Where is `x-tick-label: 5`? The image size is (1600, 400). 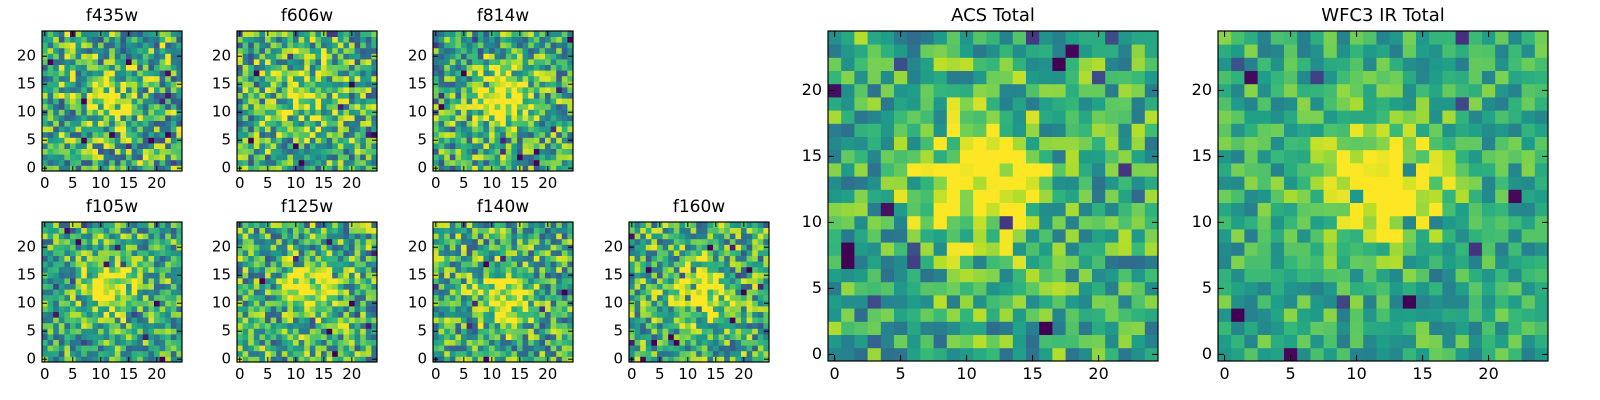
x-tick-label: 5 is located at coordinates (268, 374).